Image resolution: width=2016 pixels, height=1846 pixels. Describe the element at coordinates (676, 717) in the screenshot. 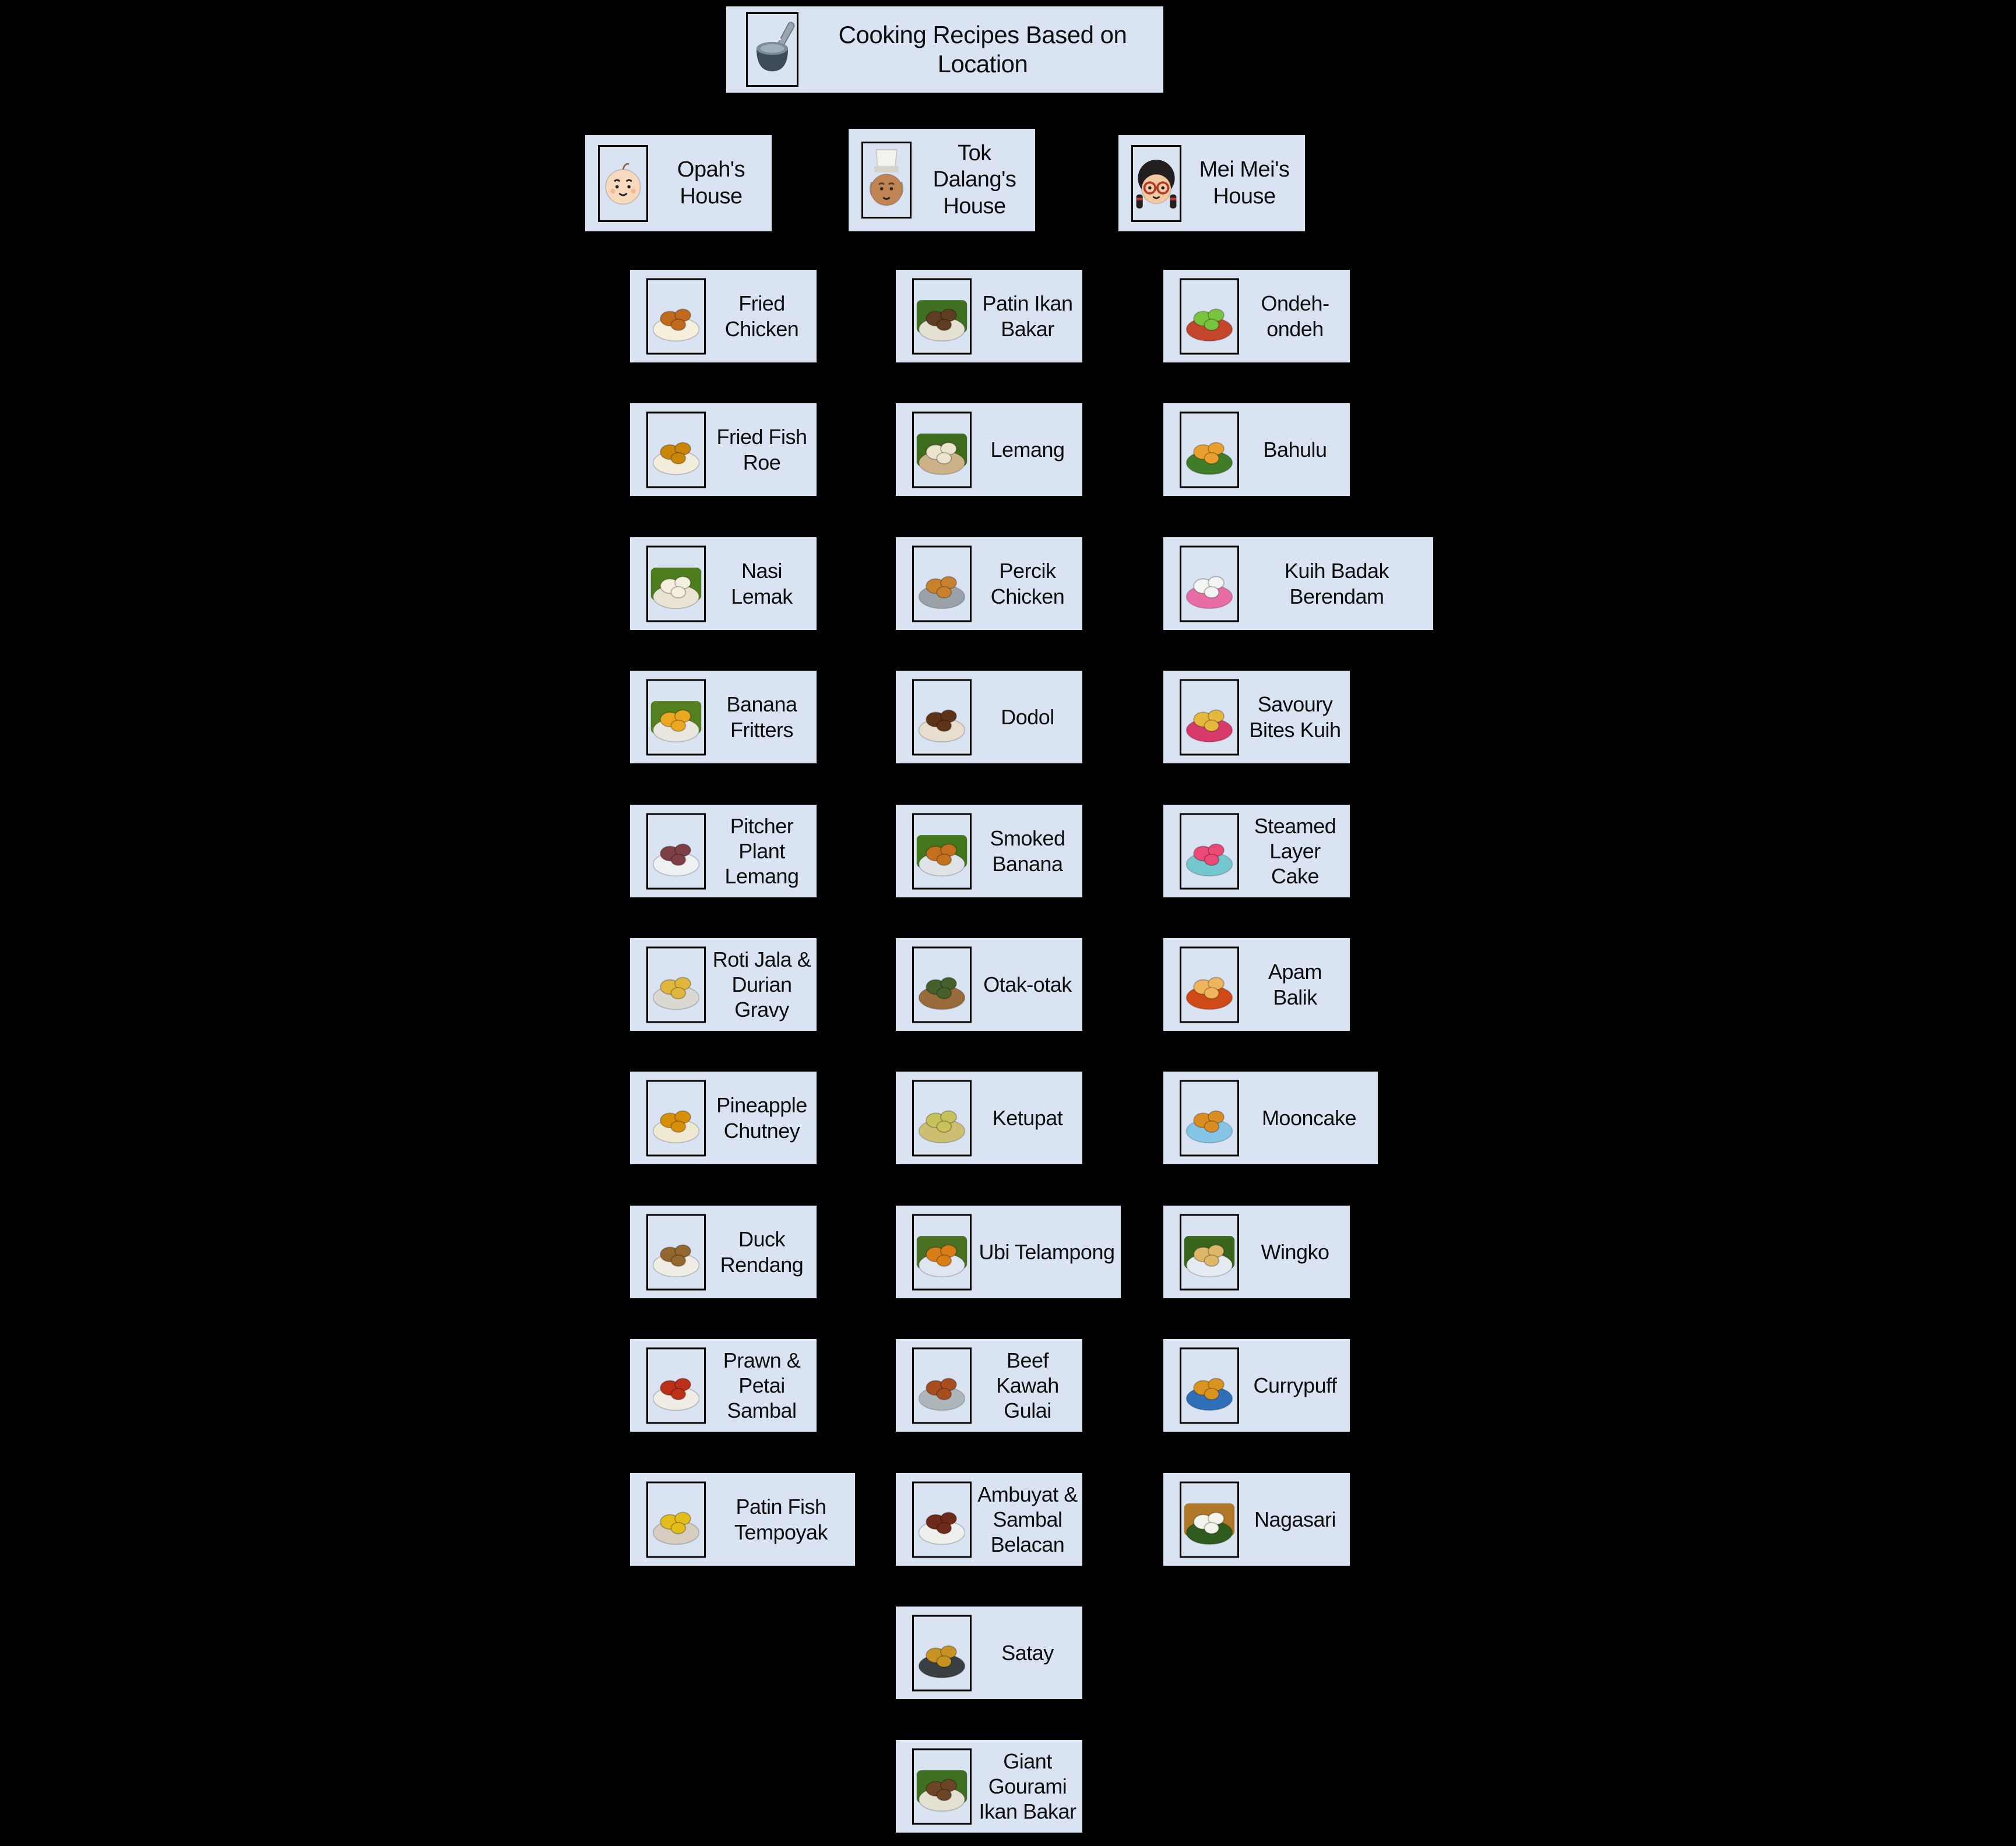

I see `banana-fritters-icon` at that location.